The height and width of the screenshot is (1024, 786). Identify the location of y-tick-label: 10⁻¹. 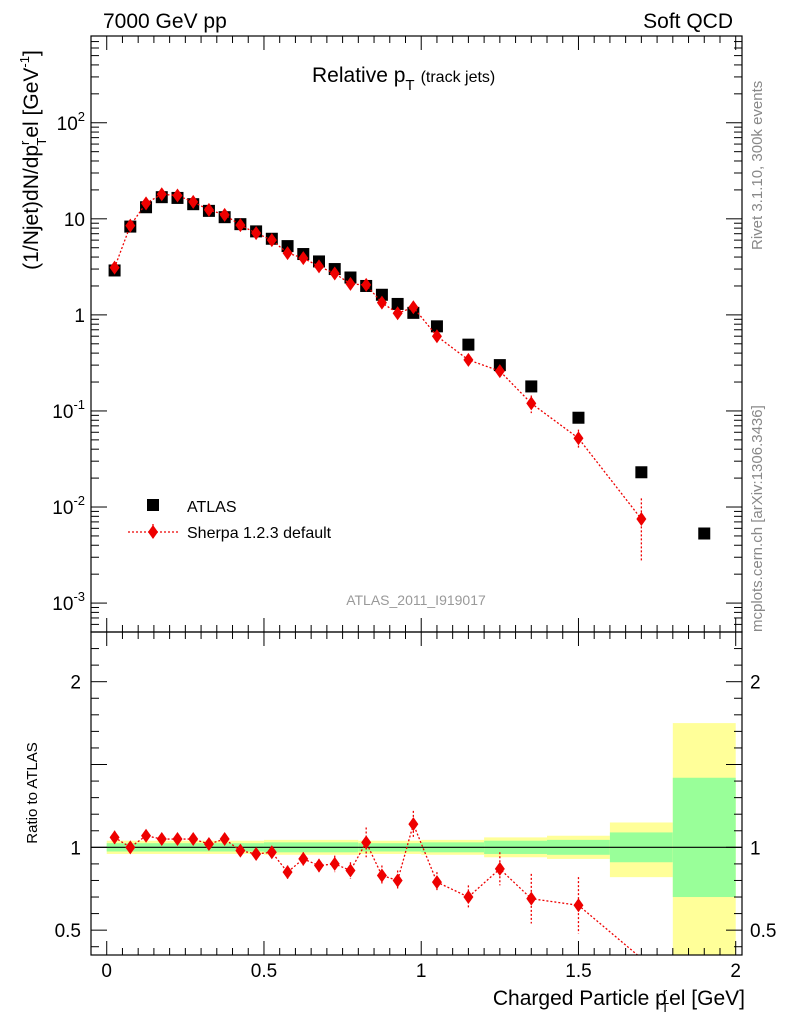
(68, 410).